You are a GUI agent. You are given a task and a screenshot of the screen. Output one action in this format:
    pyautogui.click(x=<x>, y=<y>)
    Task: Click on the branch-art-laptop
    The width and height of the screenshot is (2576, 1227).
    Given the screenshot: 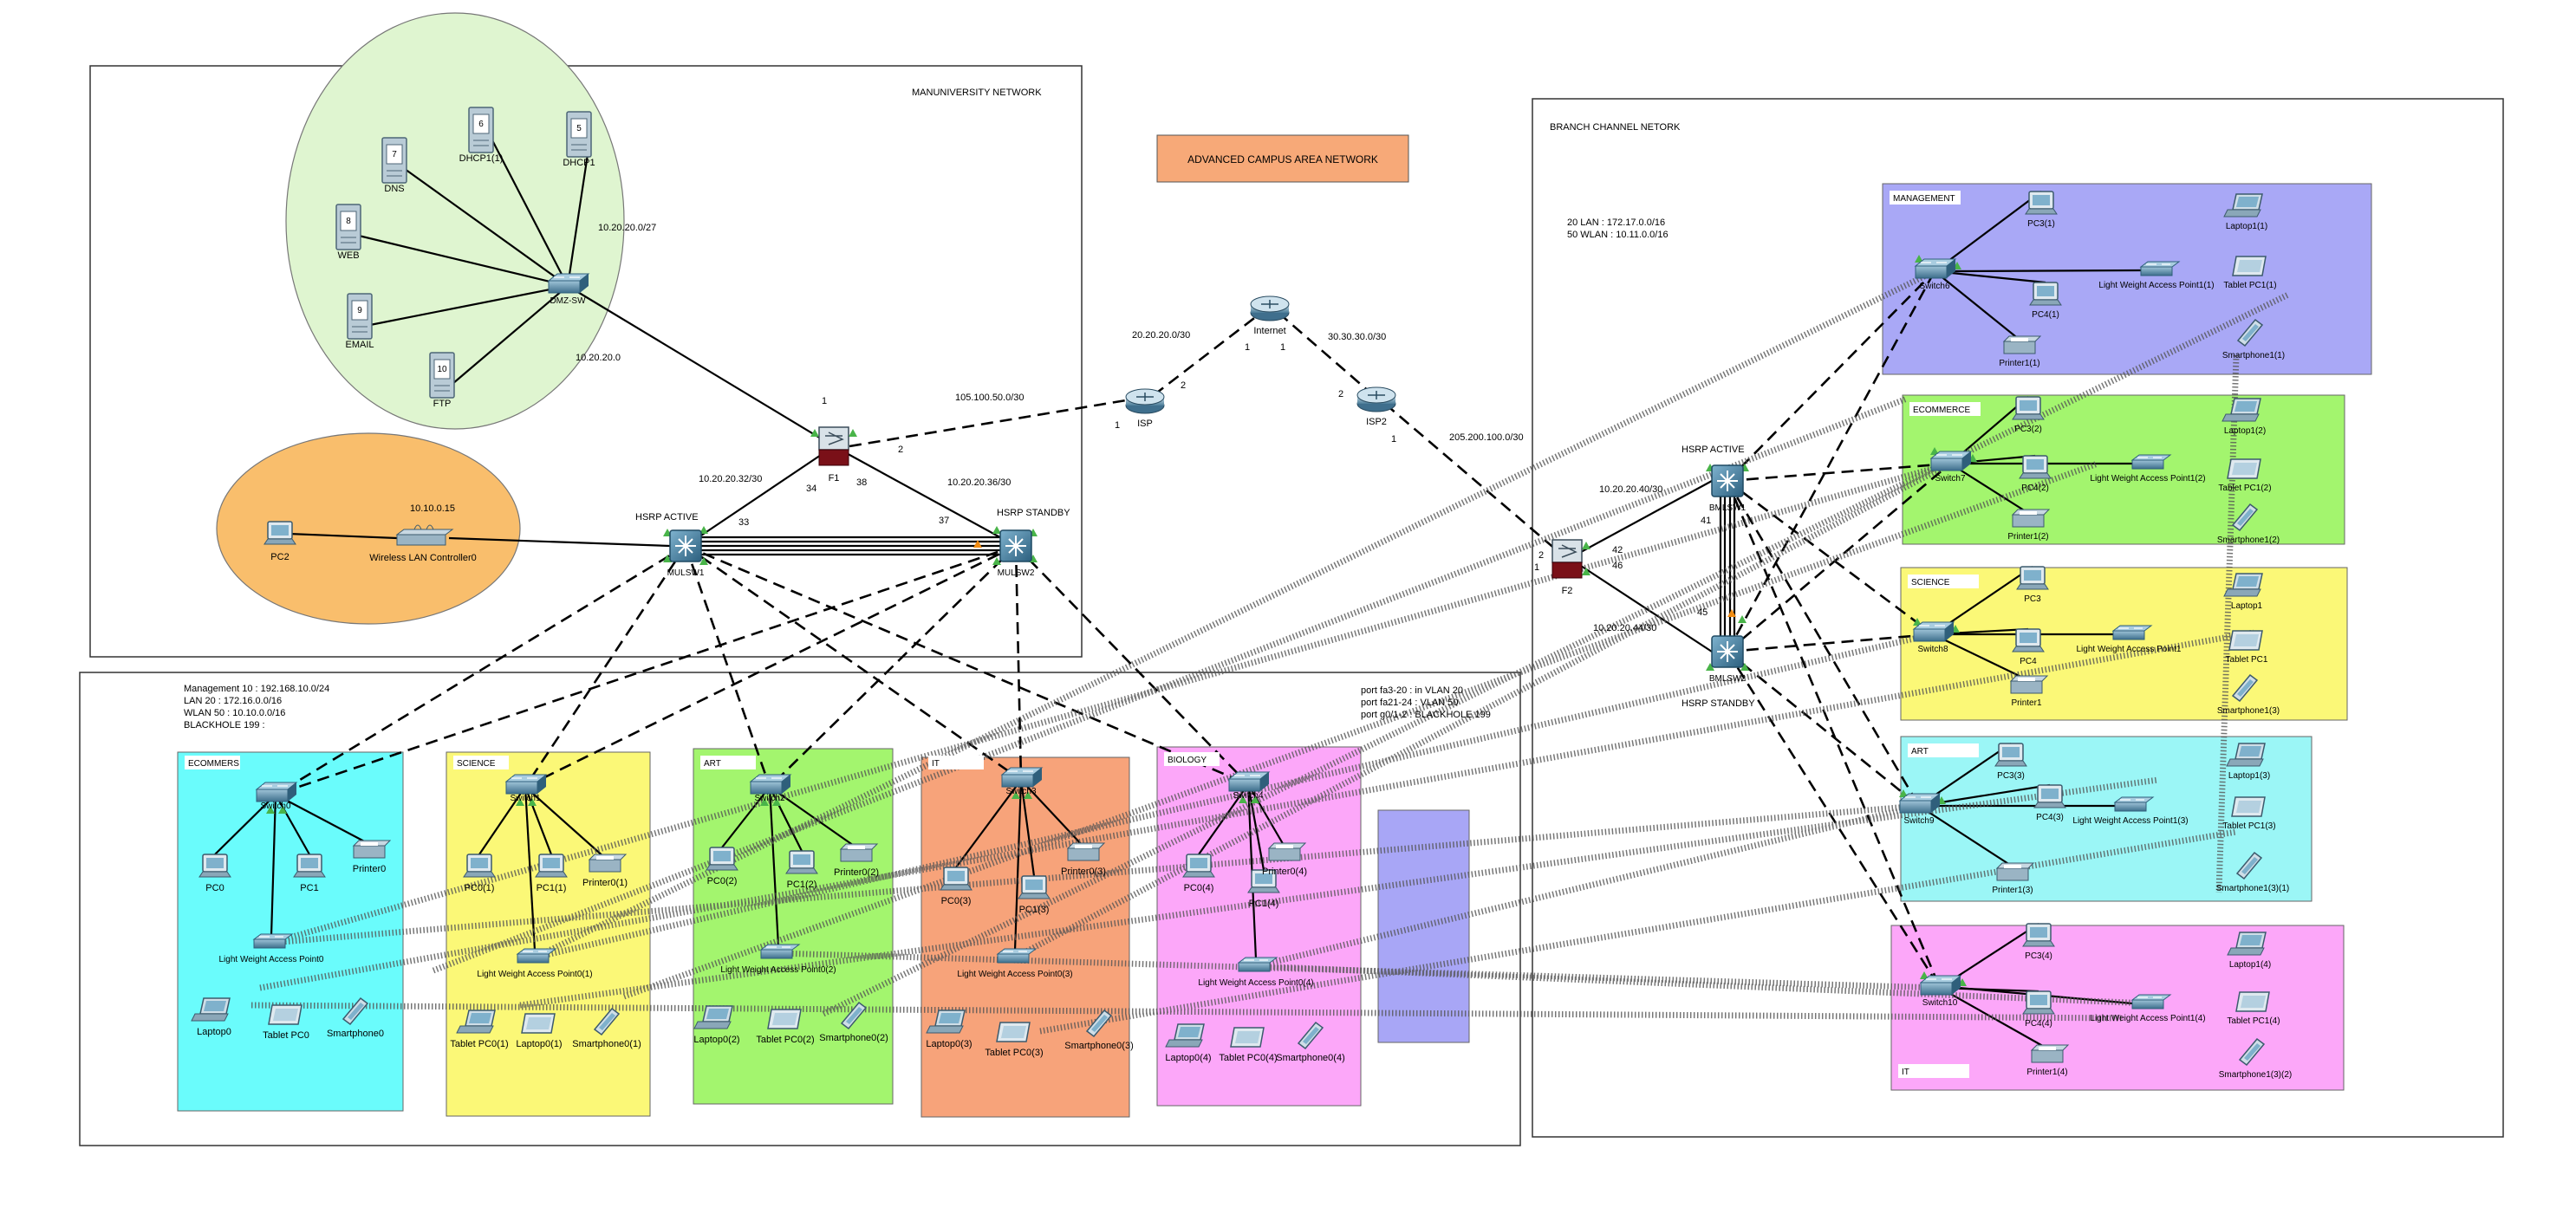 What is the action you would take?
    pyautogui.click(x=2246, y=755)
    